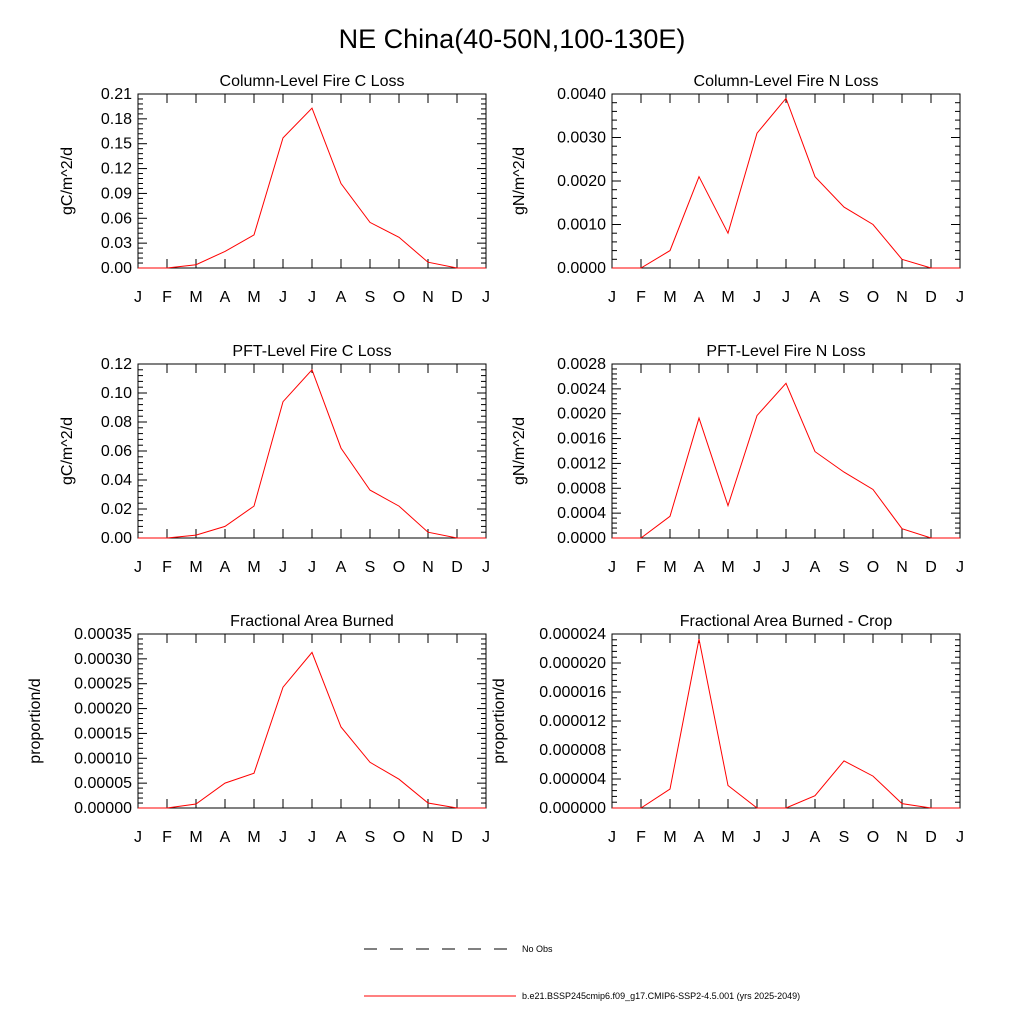 Image resolution: width=1024 pixels, height=1024 pixels. I want to click on y-tick-label: 0.000012, so click(572, 721).